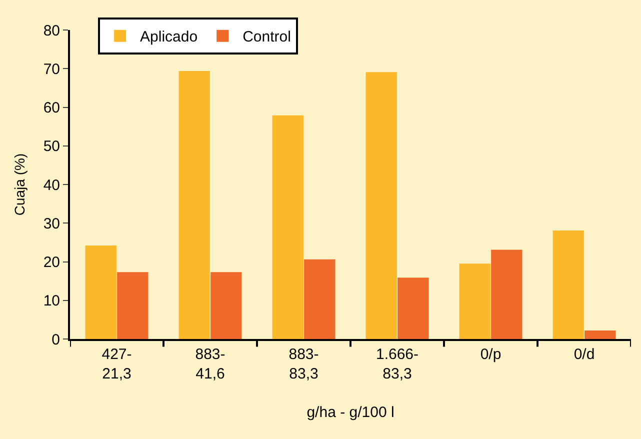 The height and width of the screenshot is (439, 641). I want to click on legend-label: Control, so click(266, 37).